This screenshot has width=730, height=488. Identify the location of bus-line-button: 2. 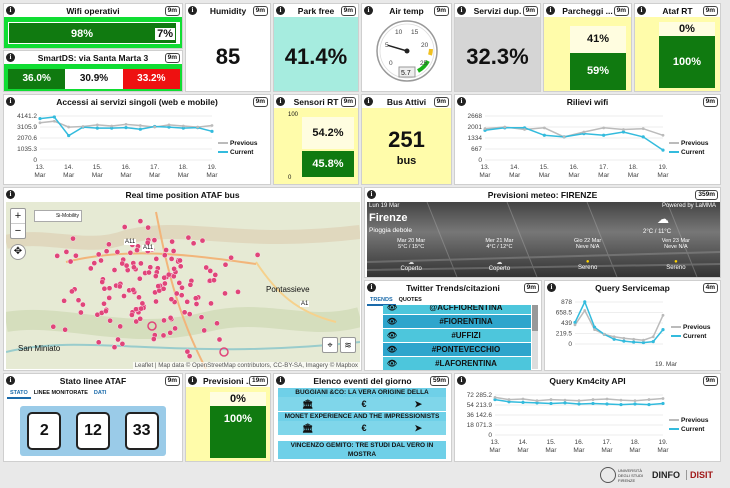
(44, 431).